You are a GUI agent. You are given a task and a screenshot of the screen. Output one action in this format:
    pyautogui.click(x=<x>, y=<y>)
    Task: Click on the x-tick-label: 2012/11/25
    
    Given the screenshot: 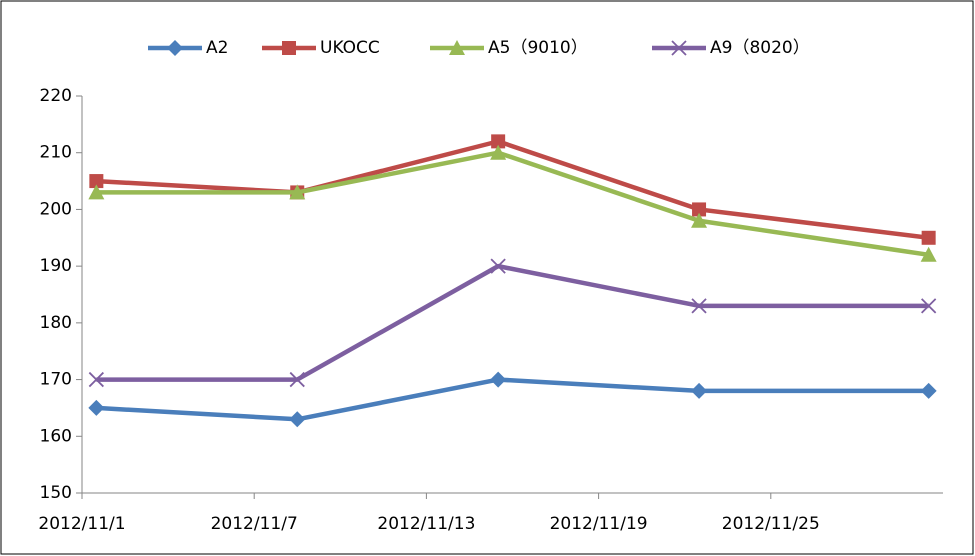 What is the action you would take?
    pyautogui.click(x=771, y=524)
    